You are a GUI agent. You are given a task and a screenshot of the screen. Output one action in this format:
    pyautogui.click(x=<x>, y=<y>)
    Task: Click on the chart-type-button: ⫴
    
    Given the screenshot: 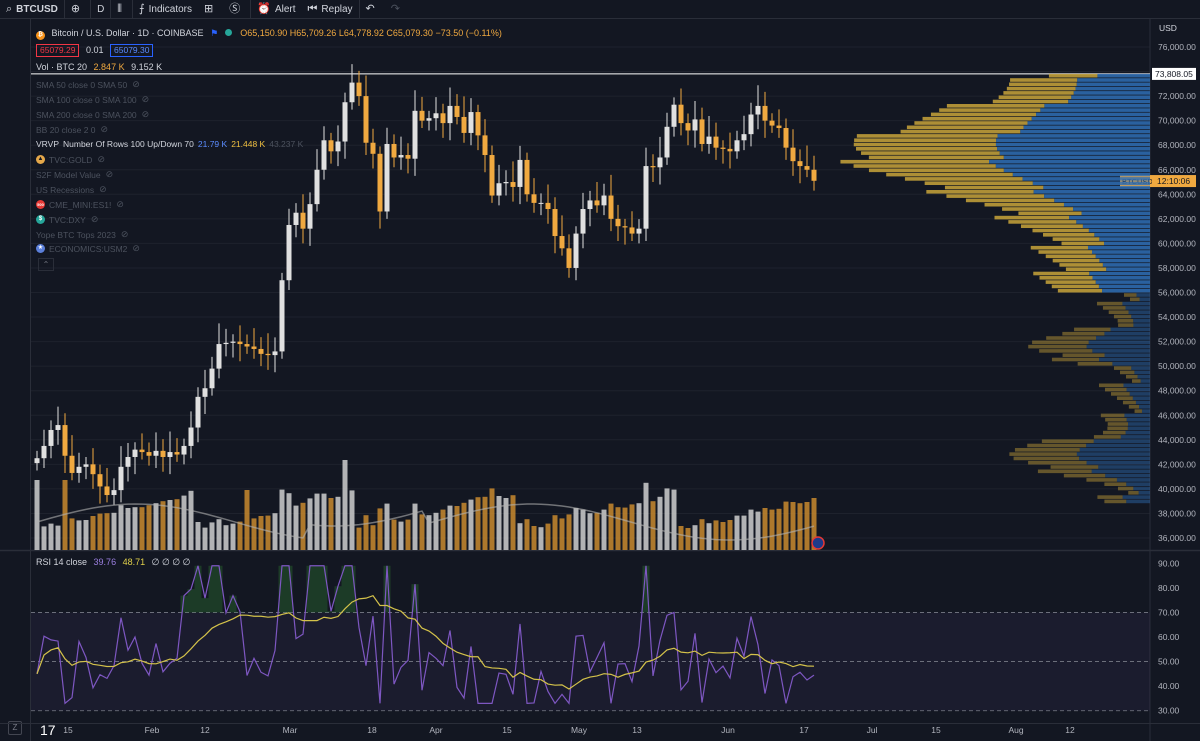 What is the action you would take?
    pyautogui.click(x=121, y=9)
    